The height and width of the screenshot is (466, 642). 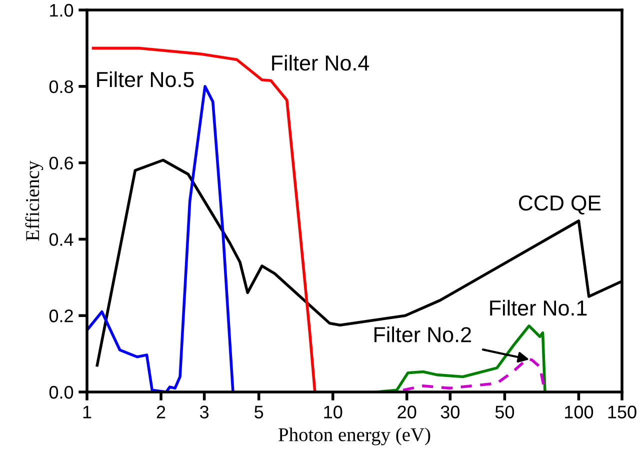 What do you see at coordinates (34, 200) in the screenshot?
I see `y-axis-title: Efficiency` at bounding box center [34, 200].